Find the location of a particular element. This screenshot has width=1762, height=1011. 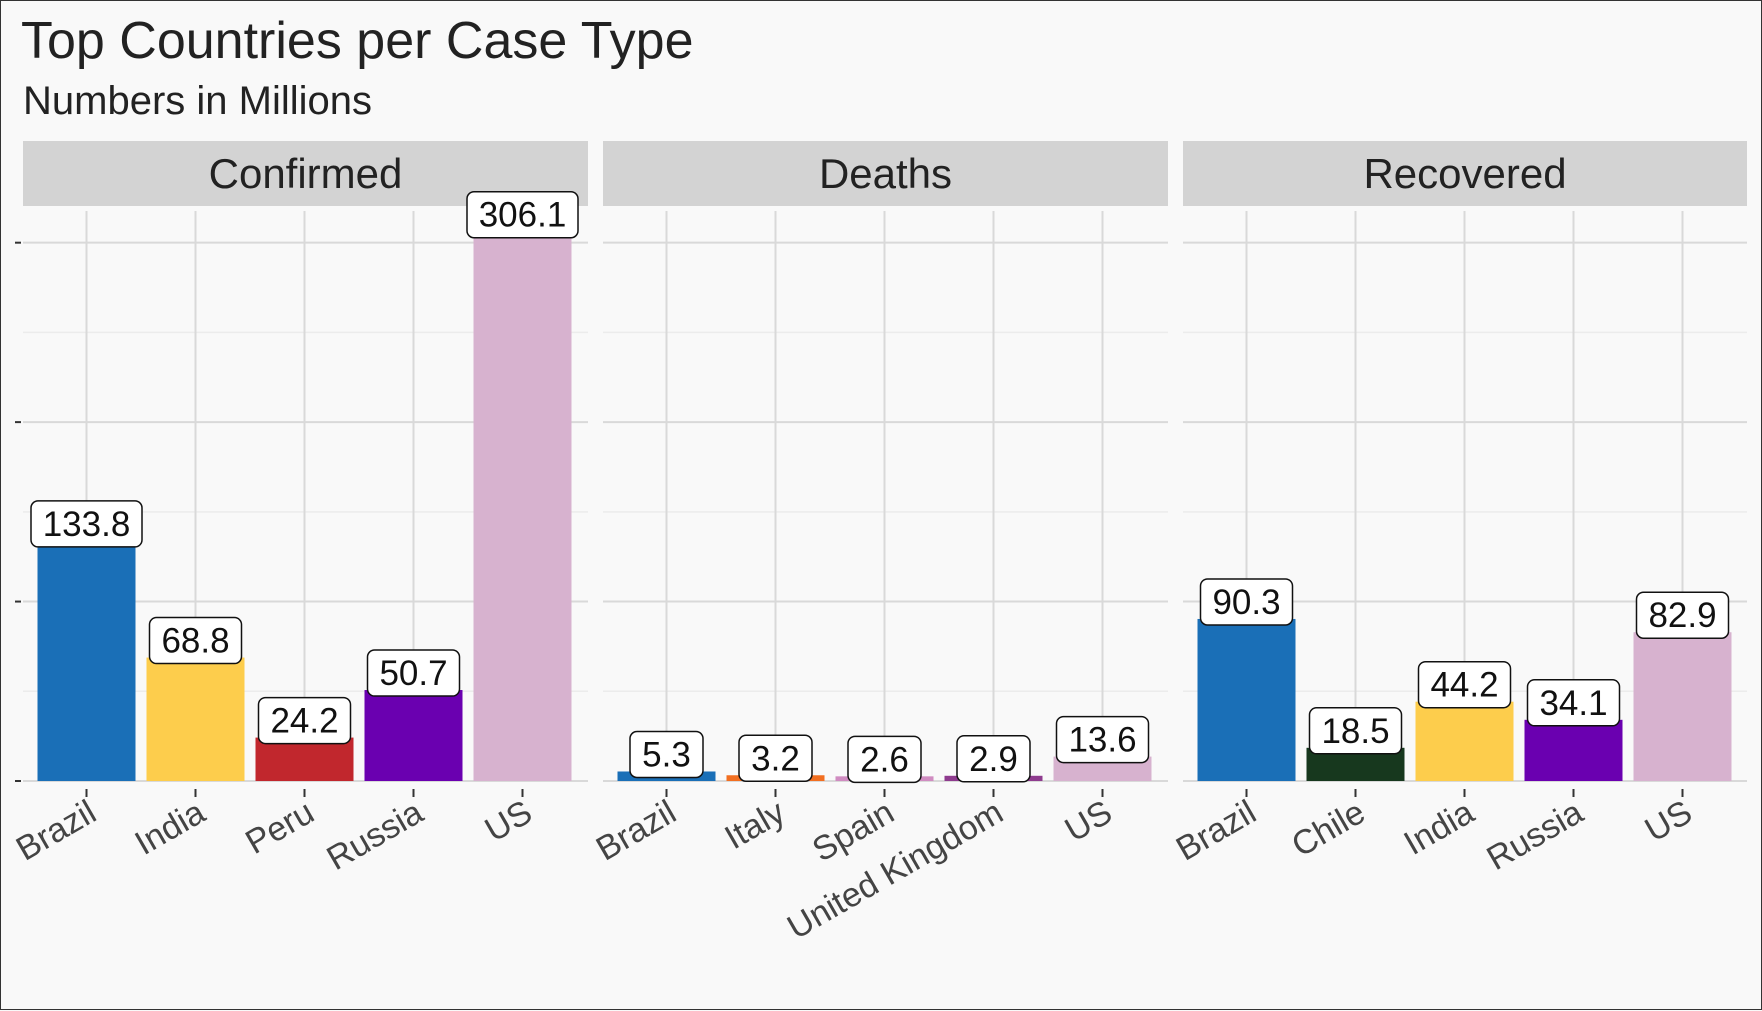

data-label: 5.3 is located at coordinates (666, 754).